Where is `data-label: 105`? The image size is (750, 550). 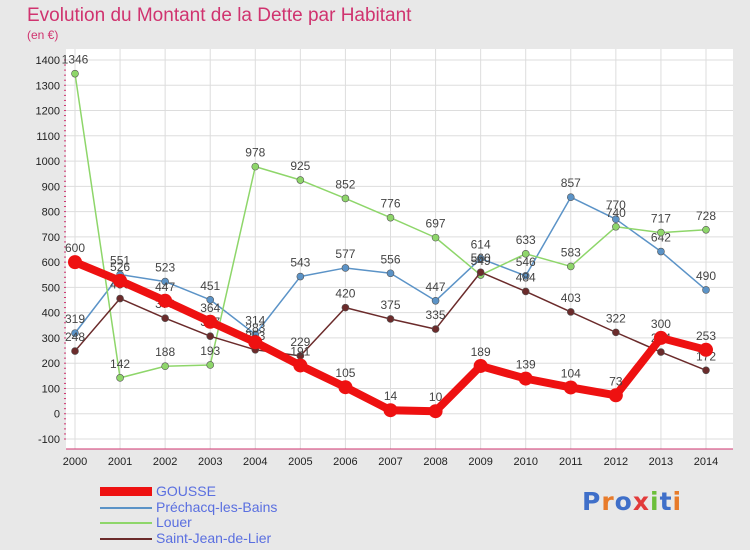 data-label: 105 is located at coordinates (345, 373).